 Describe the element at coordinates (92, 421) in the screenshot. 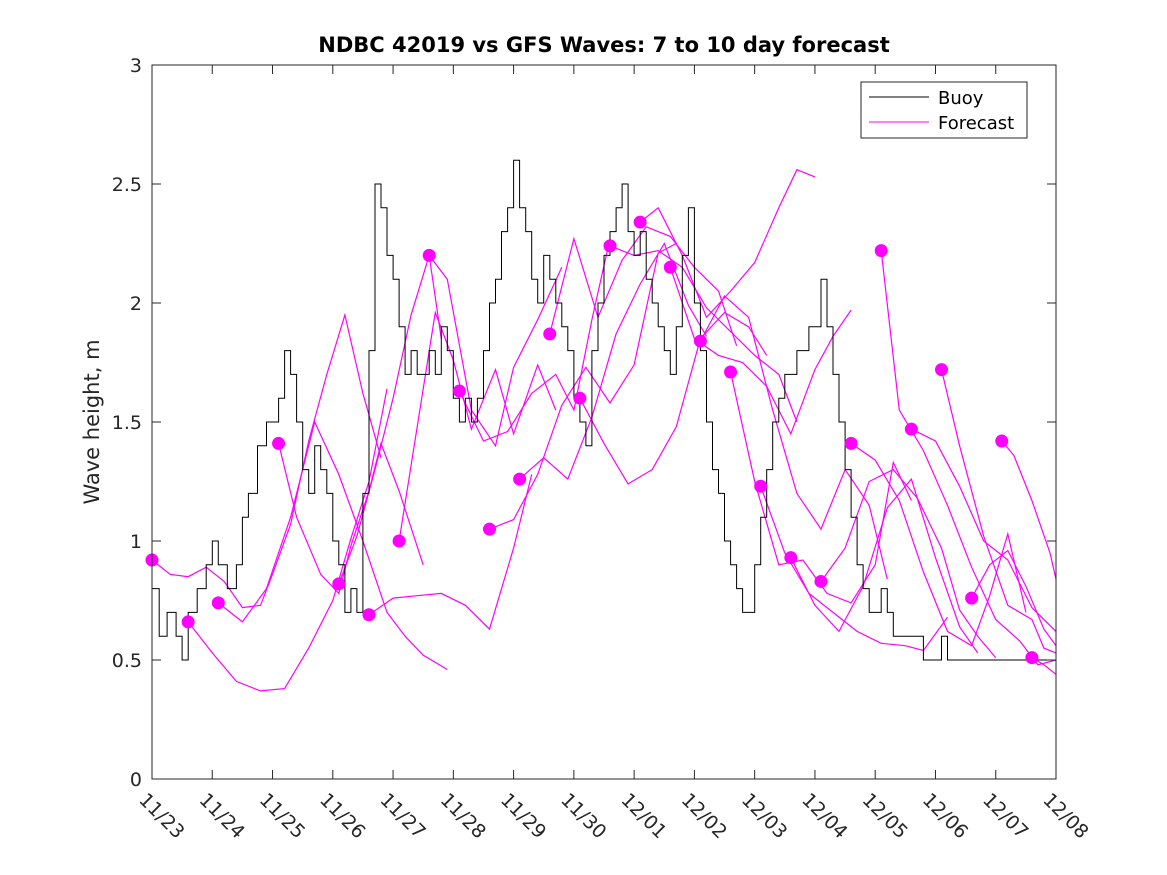

I see `y-axis-label: Wave height, m` at that location.